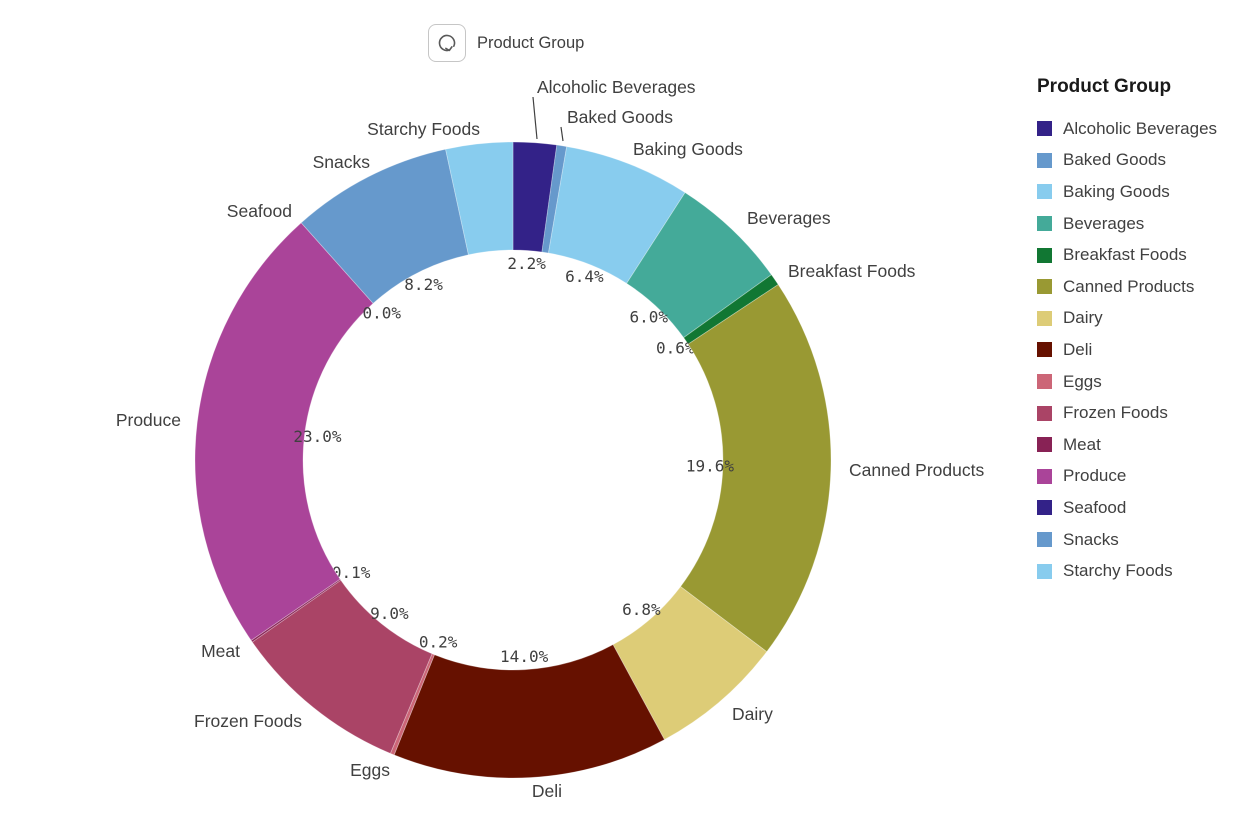 This screenshot has height=836, width=1255. What do you see at coordinates (1140, 128) in the screenshot?
I see `legend-label: Alcoholic Beverages` at bounding box center [1140, 128].